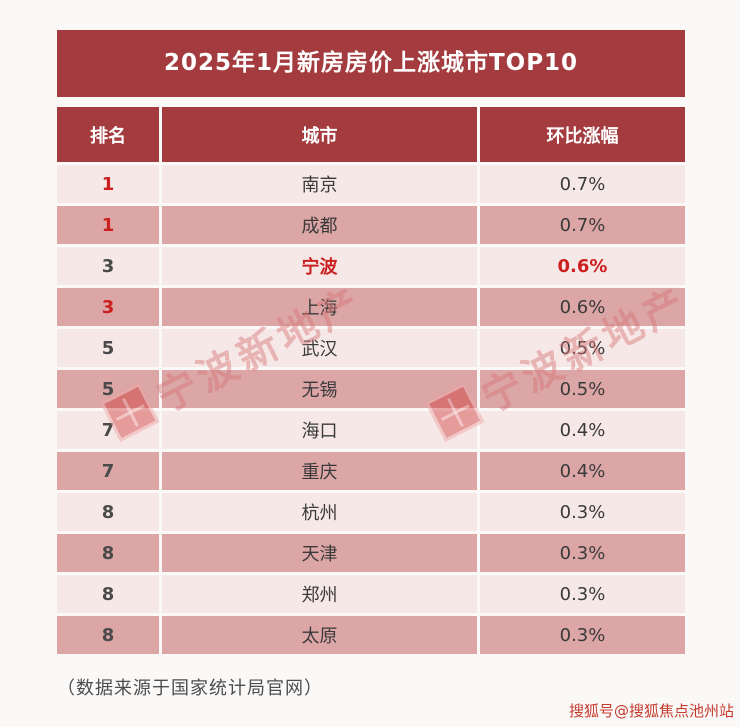 The width and height of the screenshot is (740, 727). Describe the element at coordinates (319, 307) in the screenshot. I see `table-cell-city: 上海` at that location.